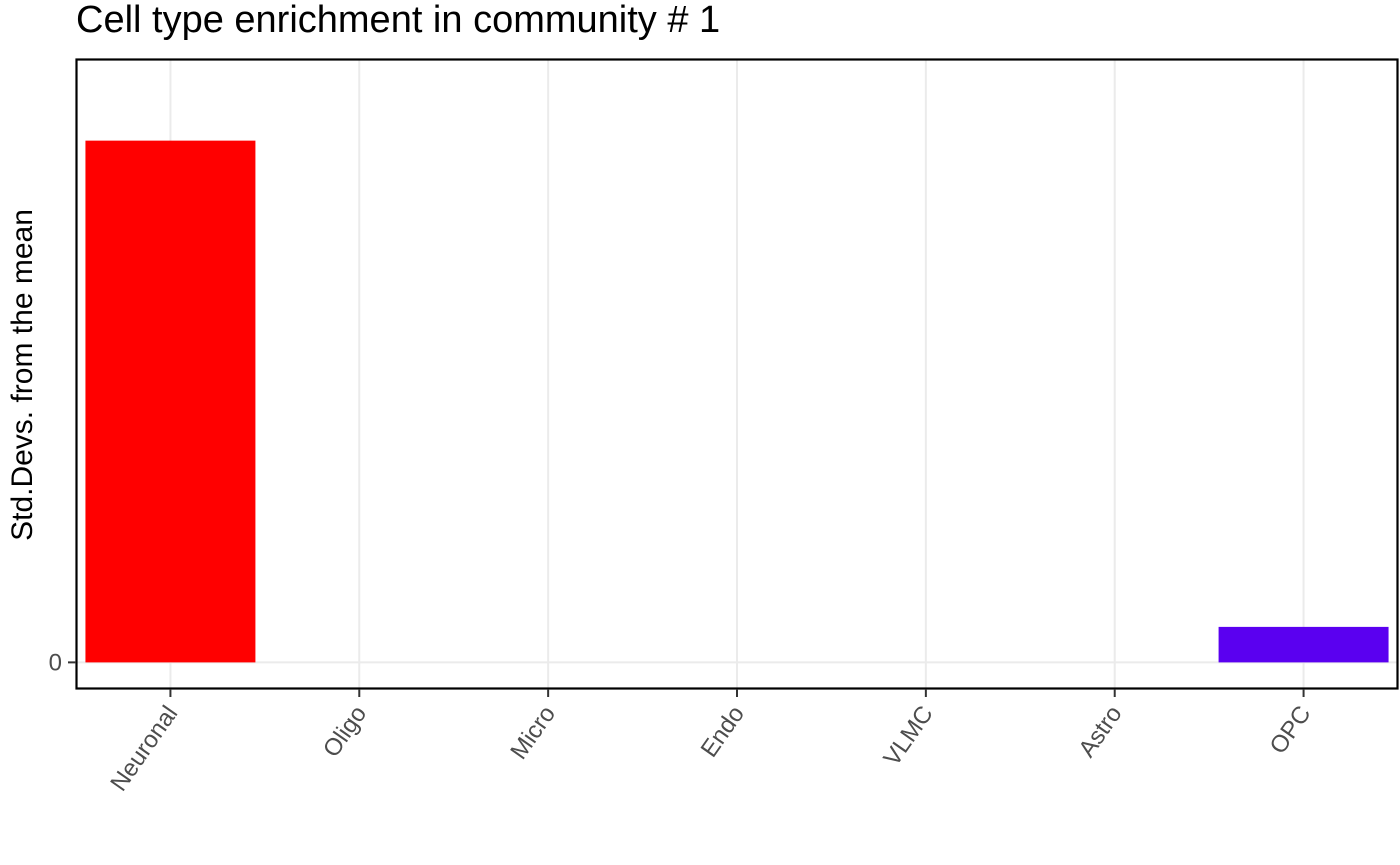 The image size is (1400, 865). I want to click on y-axis-ticks: 0, so click(62, 662).